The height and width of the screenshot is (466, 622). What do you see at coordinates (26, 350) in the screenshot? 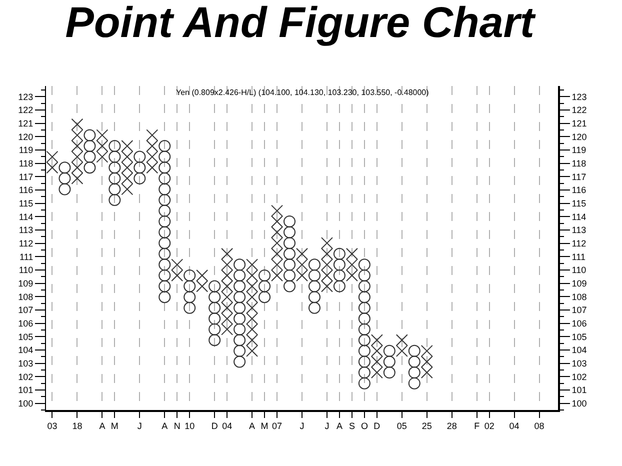
I see `y-tick-label: 104` at bounding box center [26, 350].